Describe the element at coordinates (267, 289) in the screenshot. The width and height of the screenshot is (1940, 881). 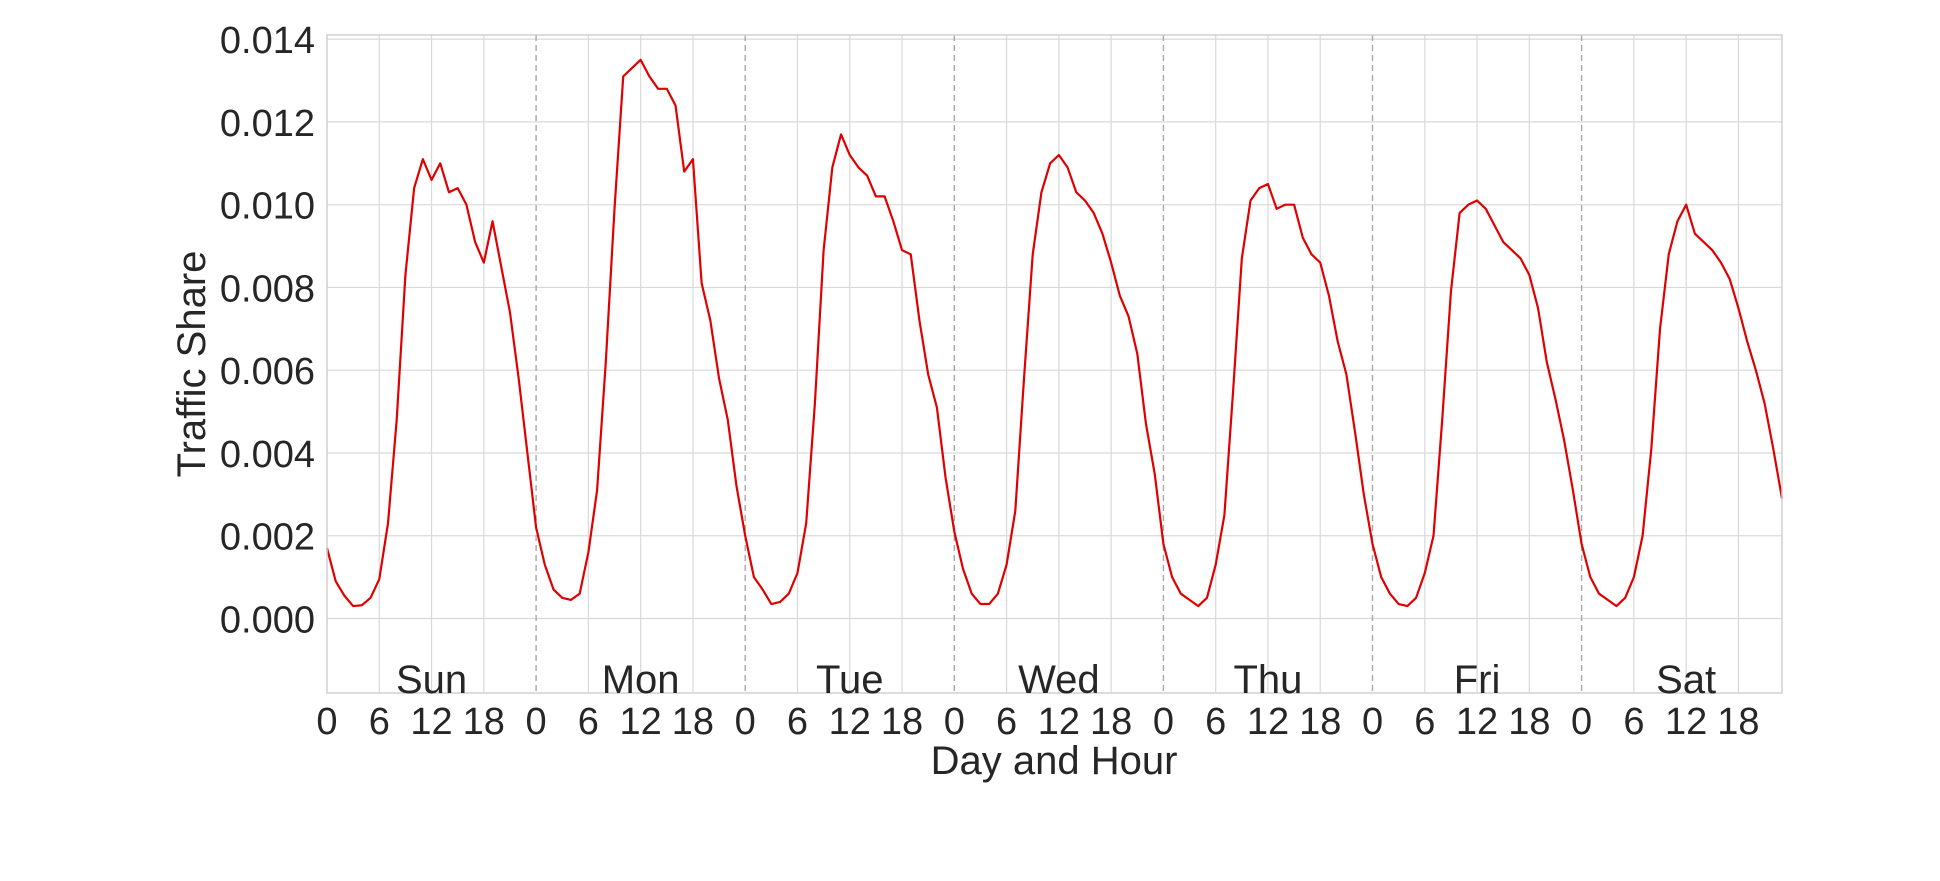
I see `y-tick-label: 0.008` at that location.